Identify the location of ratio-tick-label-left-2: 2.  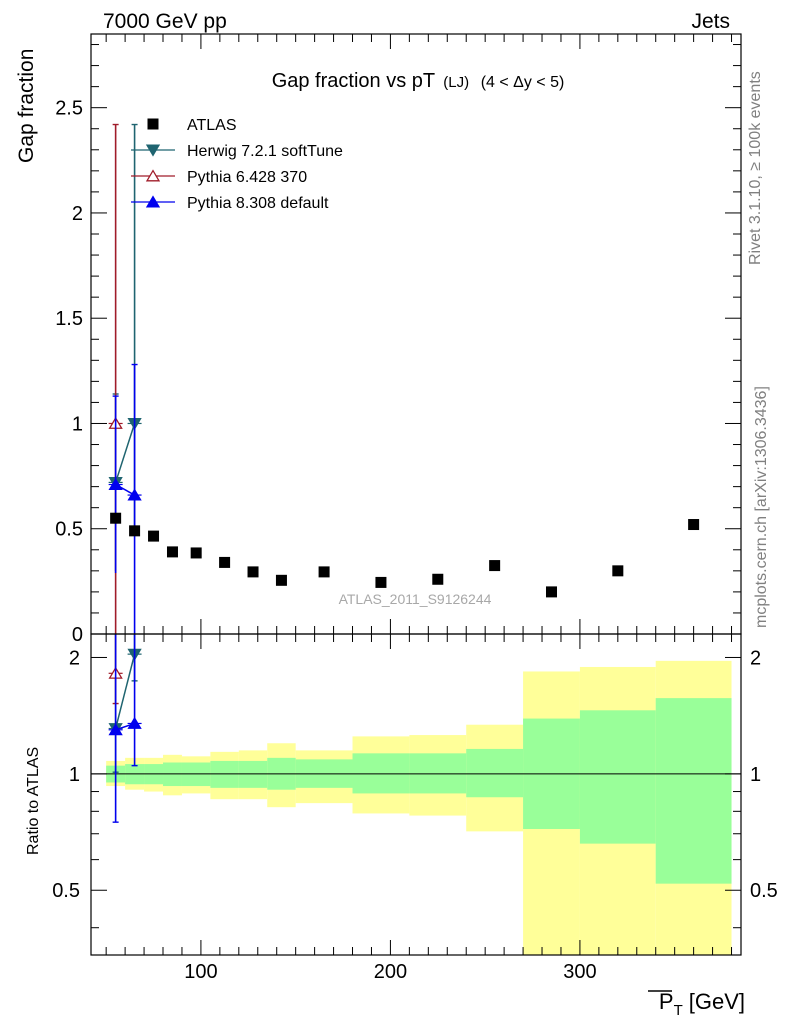
(74, 658).